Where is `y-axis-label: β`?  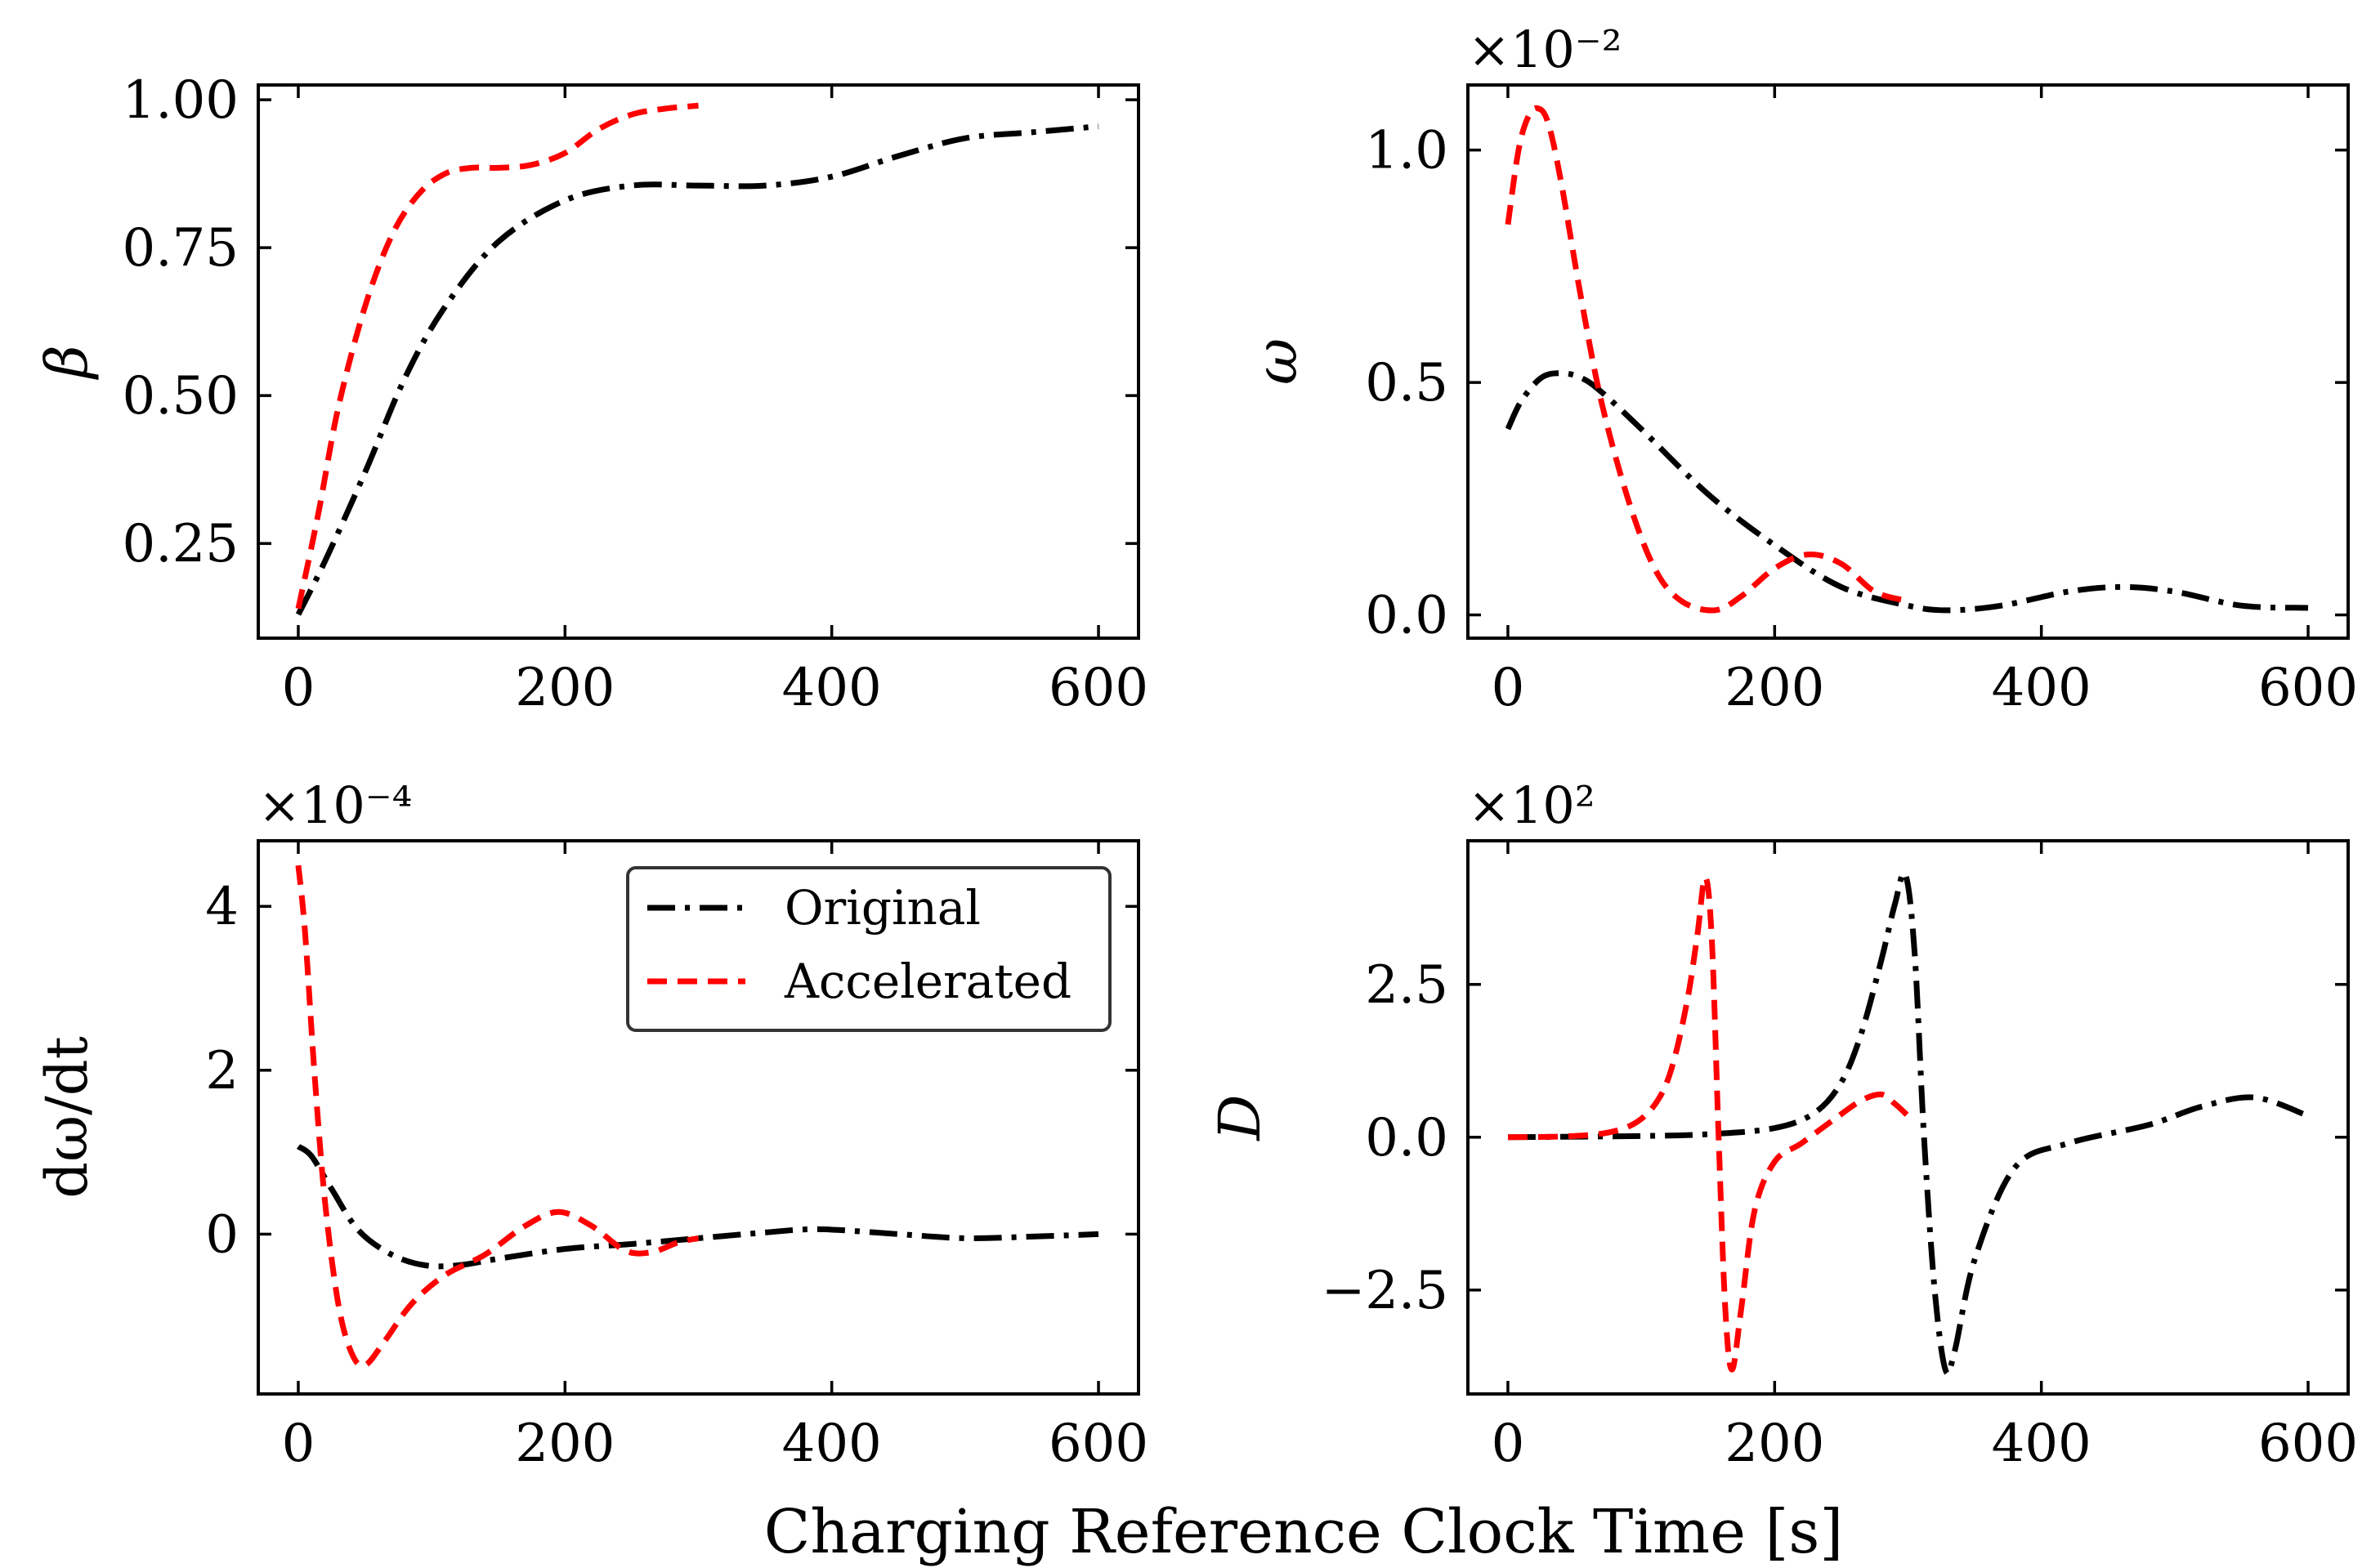 y-axis-label: β is located at coordinates (67, 362).